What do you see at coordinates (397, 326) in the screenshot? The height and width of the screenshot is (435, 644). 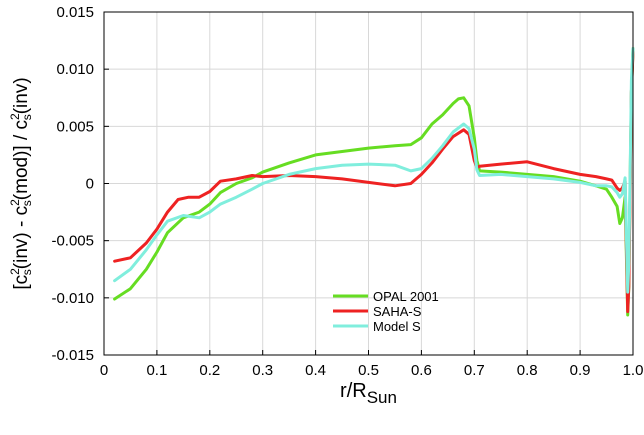 I see `legend-label-3: Model S` at bounding box center [397, 326].